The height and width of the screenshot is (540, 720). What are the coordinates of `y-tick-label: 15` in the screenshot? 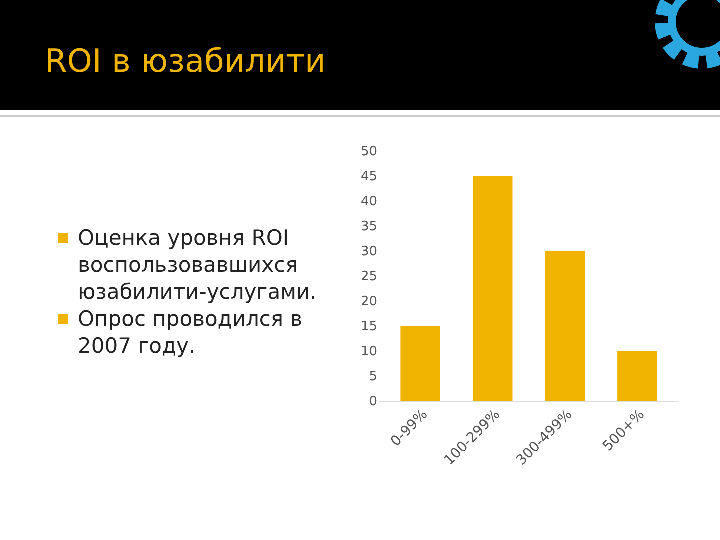 It's located at (369, 327).